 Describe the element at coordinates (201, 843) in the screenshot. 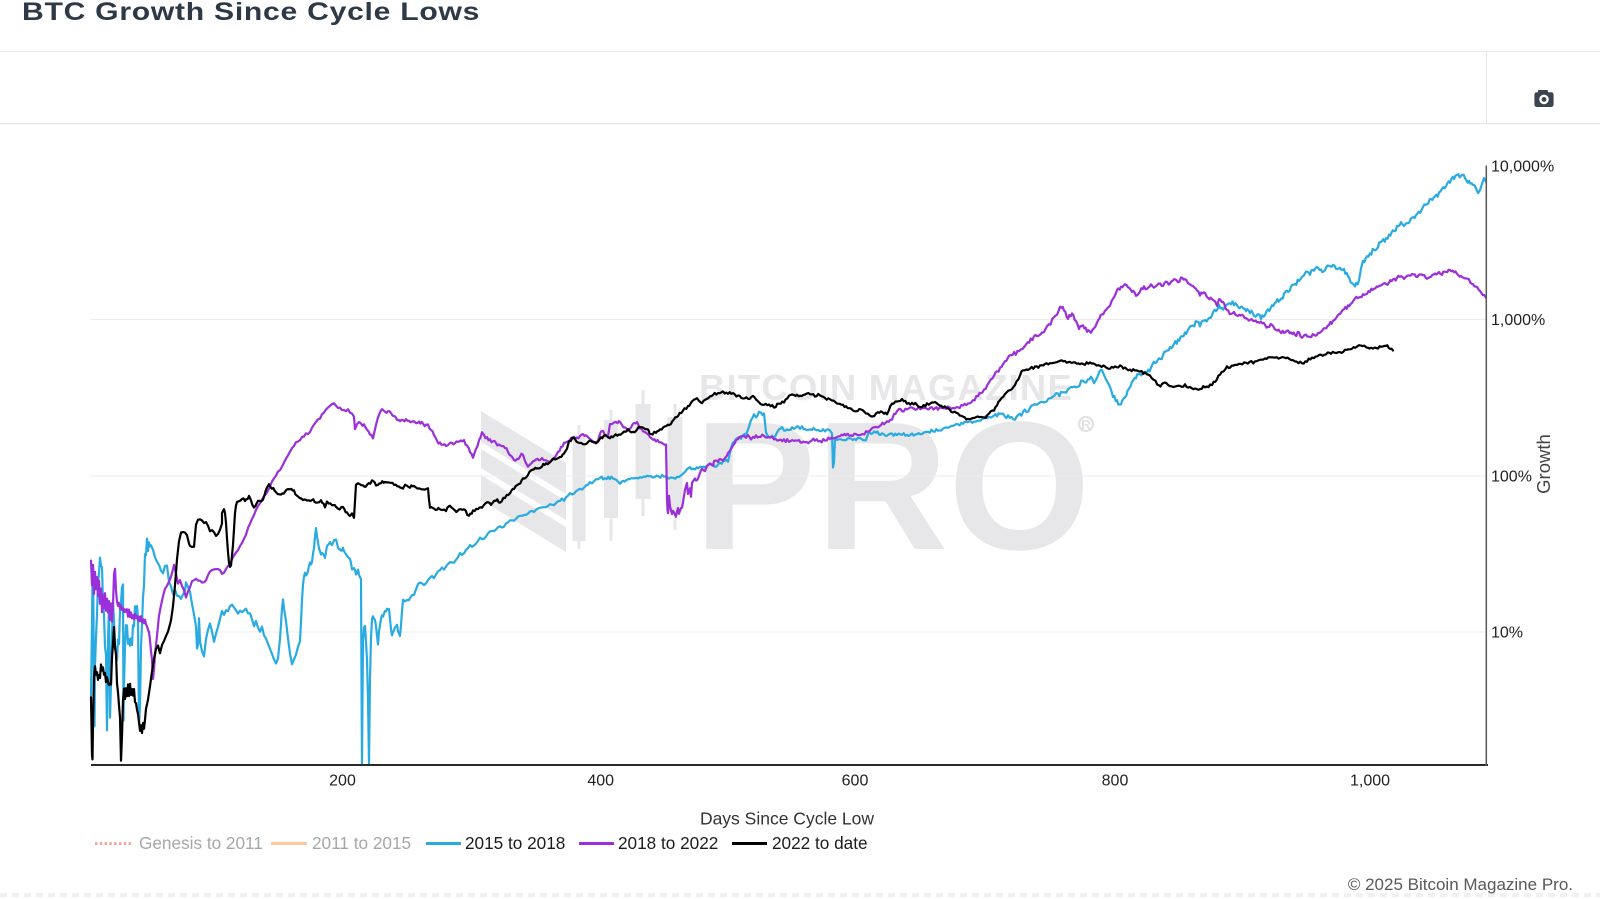

I see `svg-text: Genesis to 2011` at that location.